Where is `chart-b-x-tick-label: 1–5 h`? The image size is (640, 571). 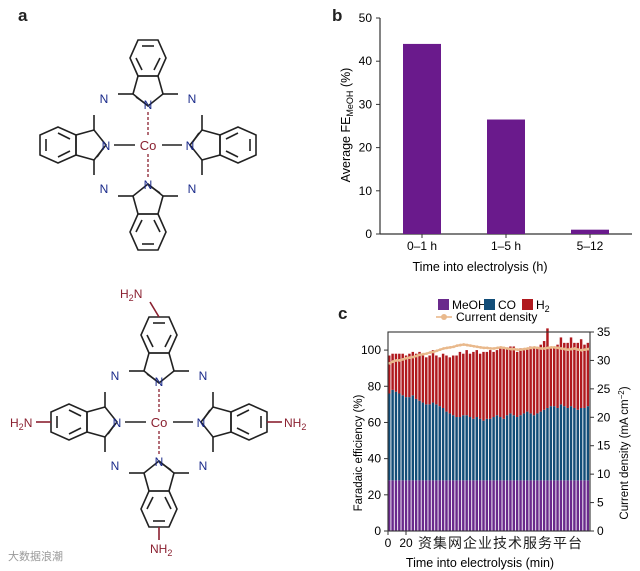
chart-b-x-tick-label: 1–5 h is located at coordinates (506, 246).